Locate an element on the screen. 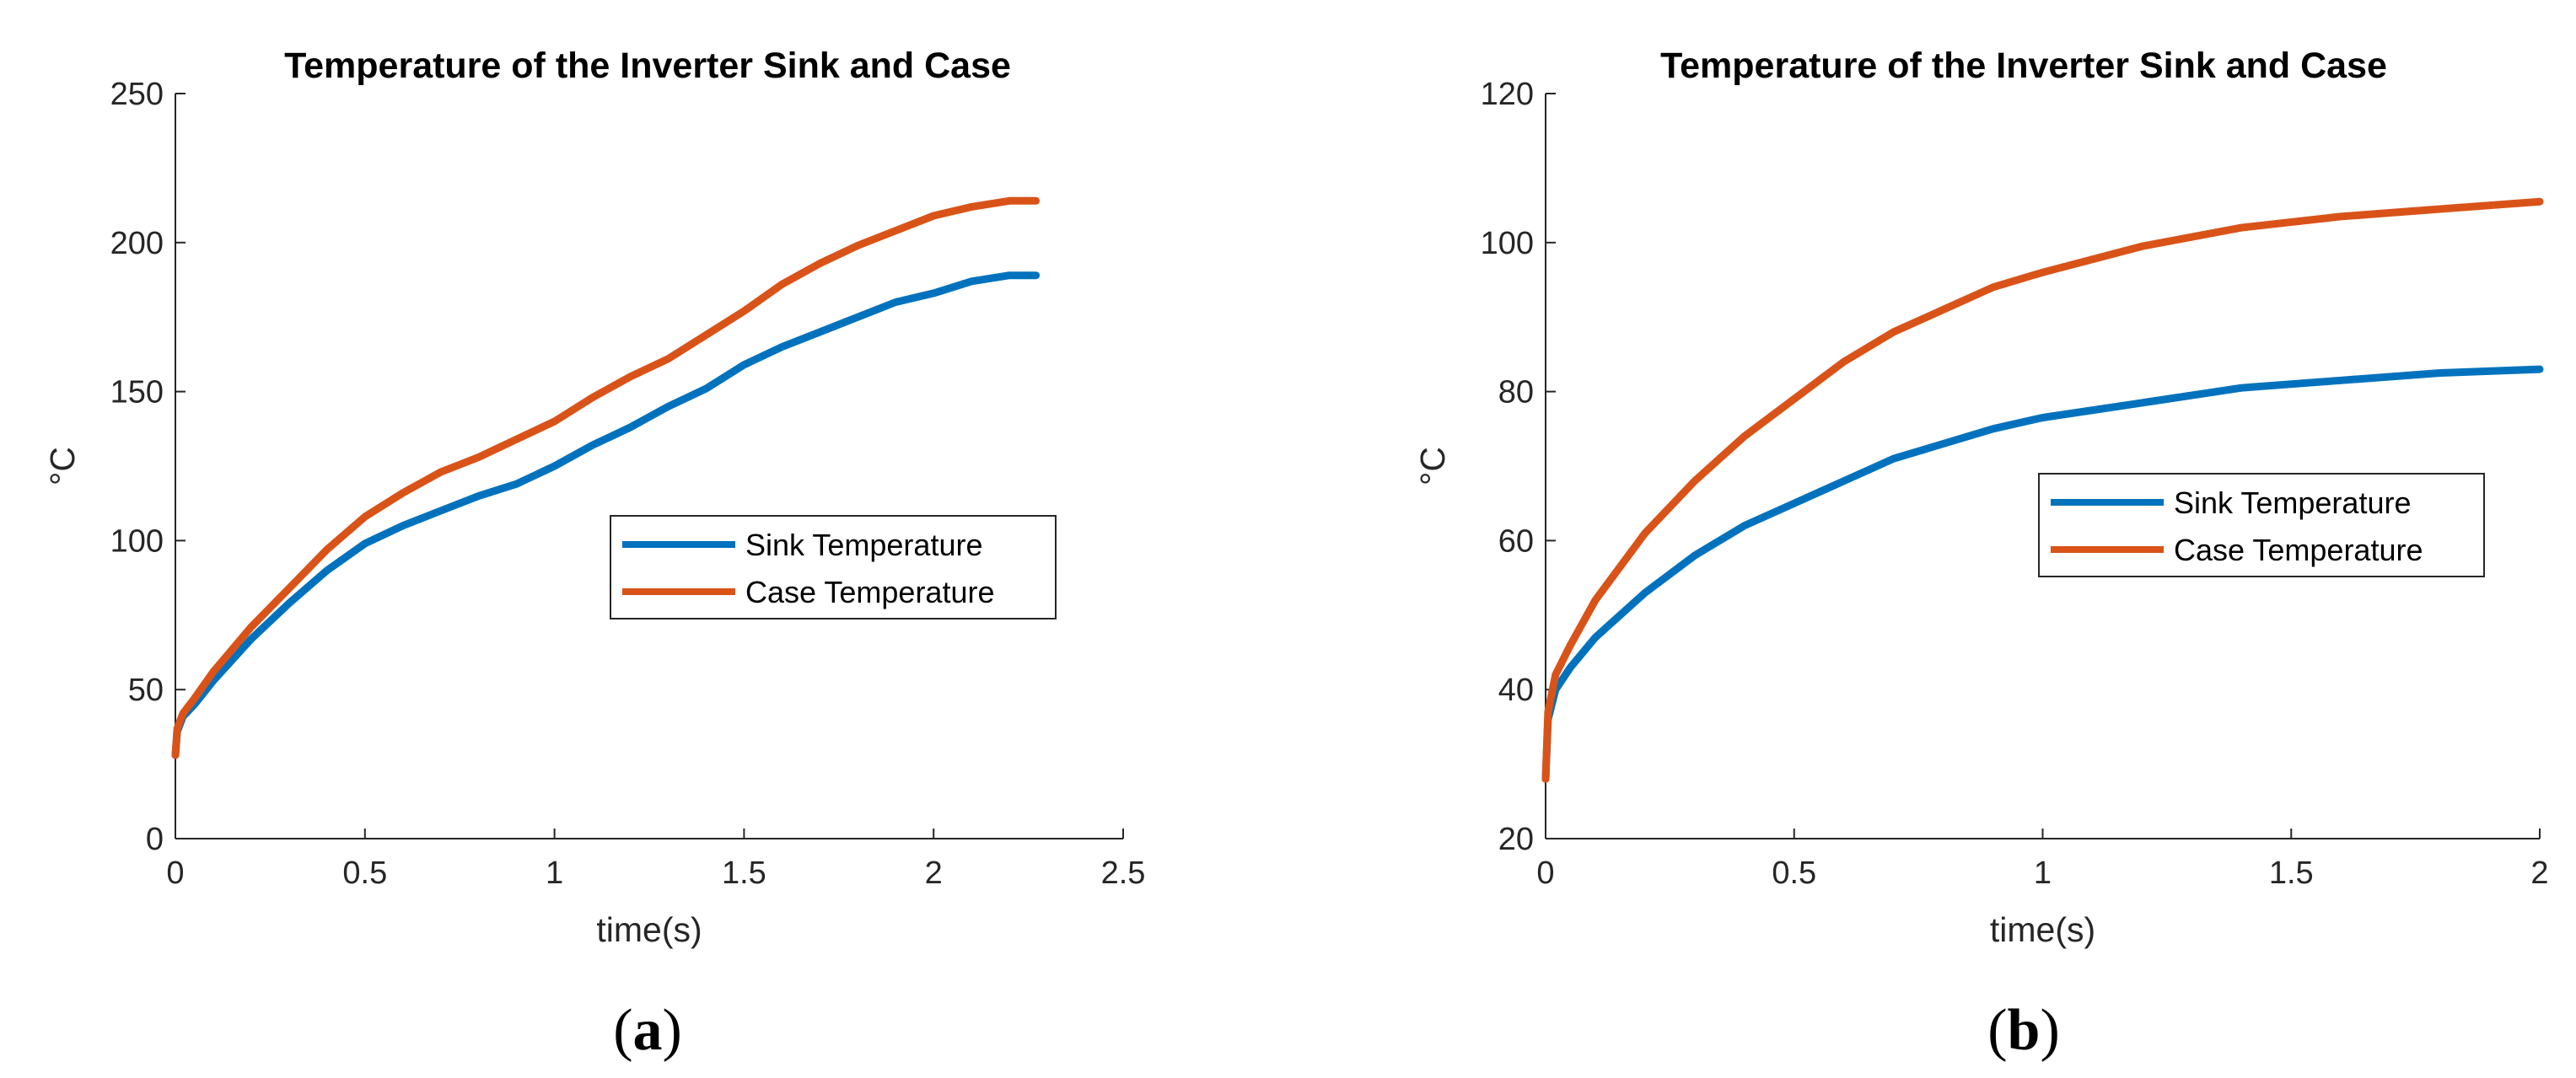  y-tick-label: 40 is located at coordinates (1516, 690).